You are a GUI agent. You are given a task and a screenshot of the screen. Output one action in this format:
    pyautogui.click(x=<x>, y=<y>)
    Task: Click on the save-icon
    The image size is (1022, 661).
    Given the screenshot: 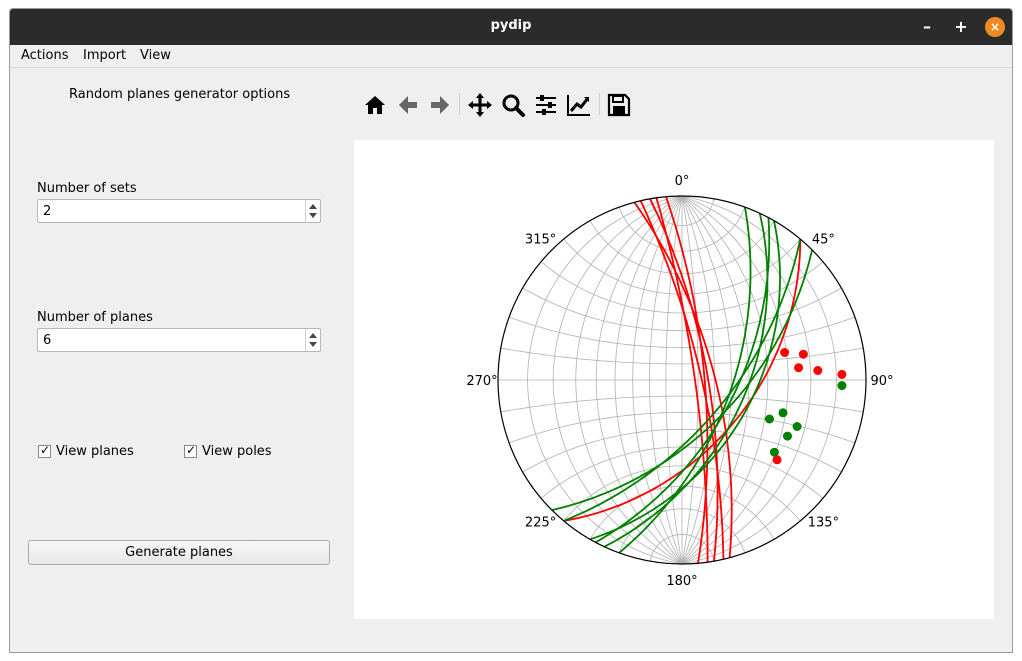 What is the action you would take?
    pyautogui.click(x=619, y=105)
    